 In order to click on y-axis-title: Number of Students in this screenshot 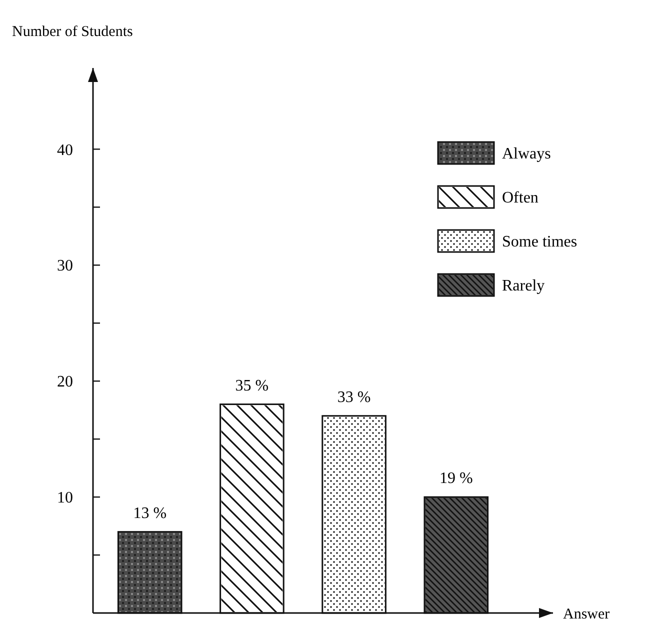, I will do `click(72, 32)`.